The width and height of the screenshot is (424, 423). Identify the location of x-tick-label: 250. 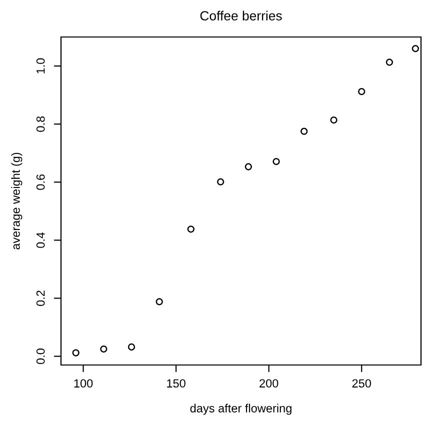
(362, 383).